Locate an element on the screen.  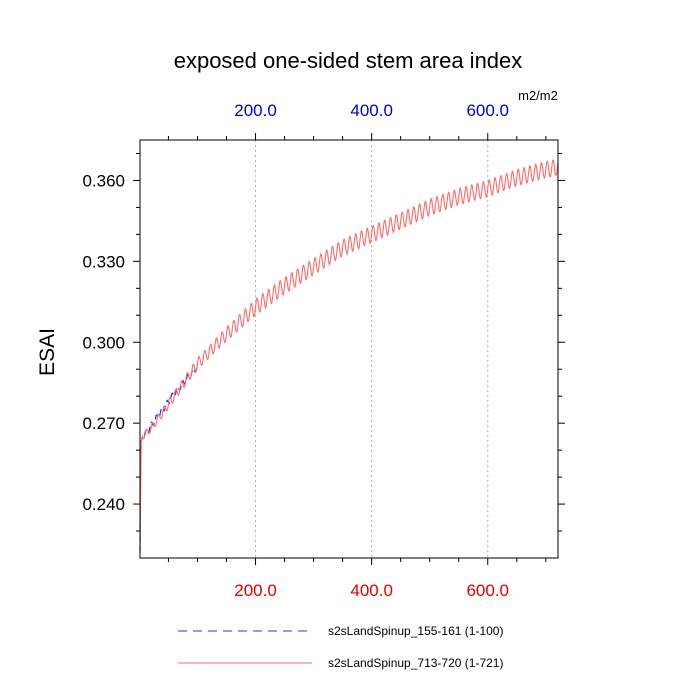
legend-label: s2sLandSpinup_713-720 (1-721) is located at coordinates (415, 663).